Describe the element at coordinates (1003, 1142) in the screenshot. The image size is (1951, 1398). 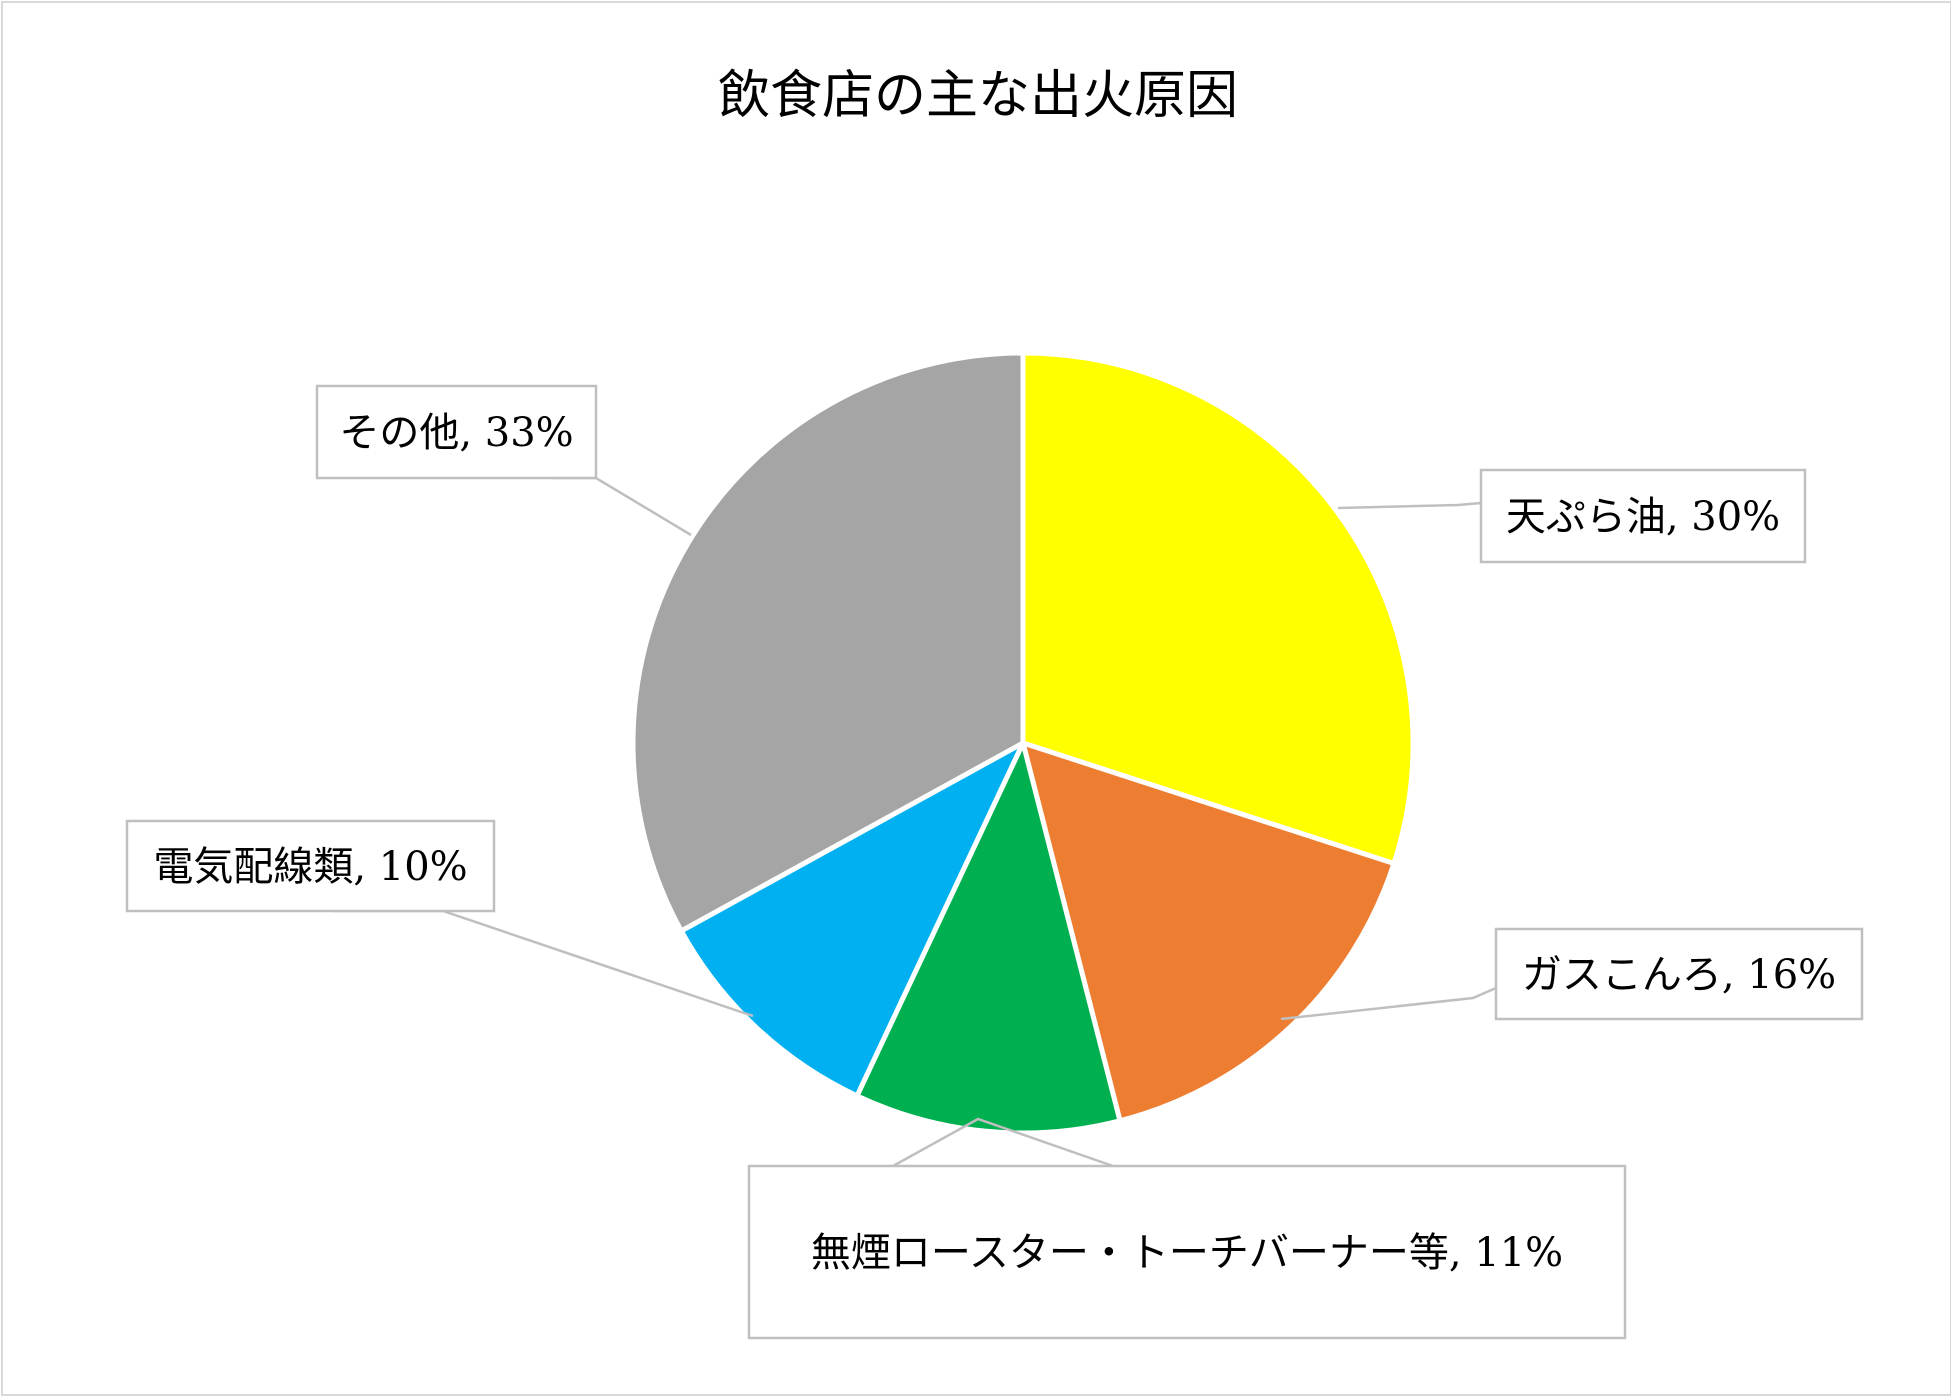
I see `leader-line-smokeless-roaster` at that location.